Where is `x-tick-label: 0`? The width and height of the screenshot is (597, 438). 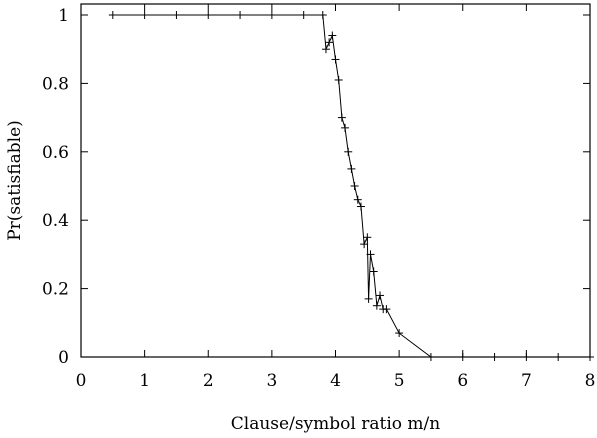 x-tick-label: 0 is located at coordinates (81, 381).